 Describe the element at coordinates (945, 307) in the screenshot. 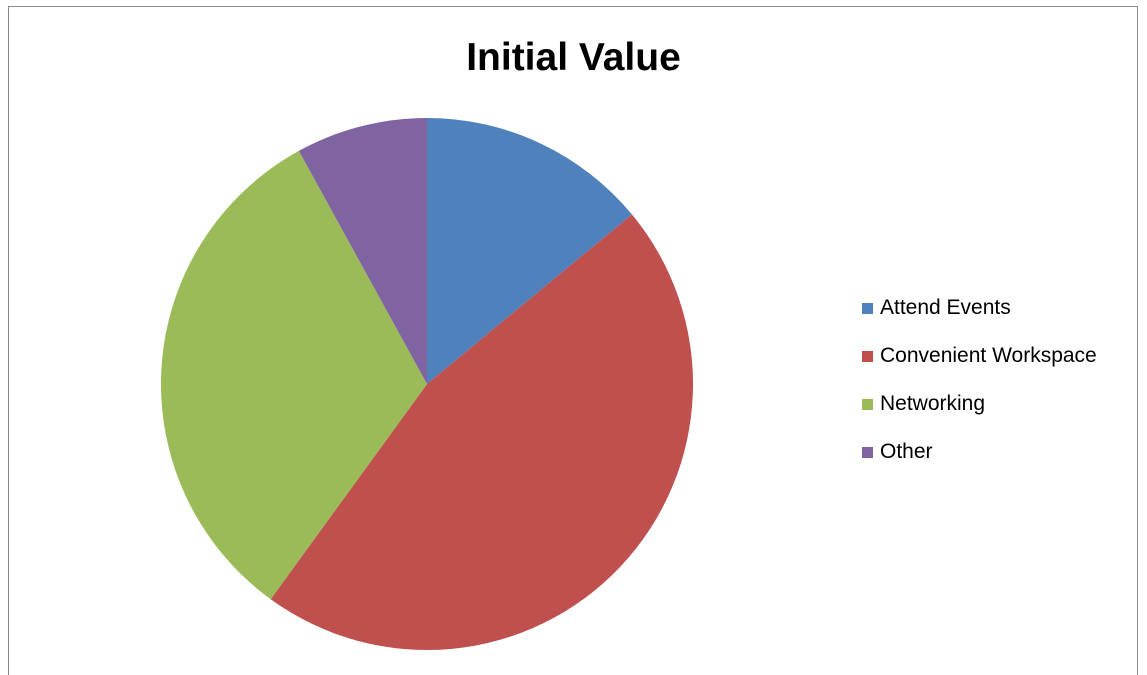

I see `legend-label: Attend Events` at that location.